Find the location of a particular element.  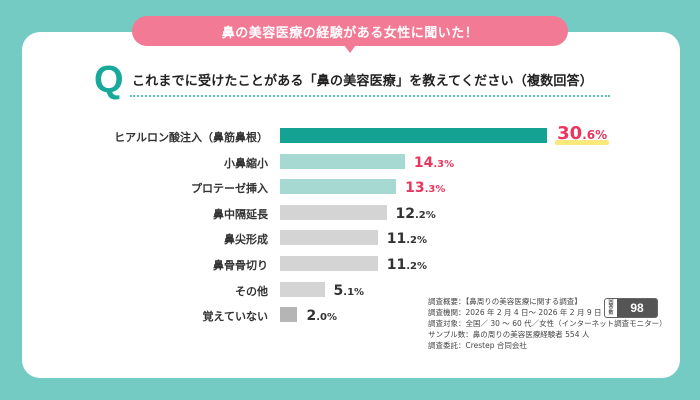

value-label: 12.2% is located at coordinates (416, 212).